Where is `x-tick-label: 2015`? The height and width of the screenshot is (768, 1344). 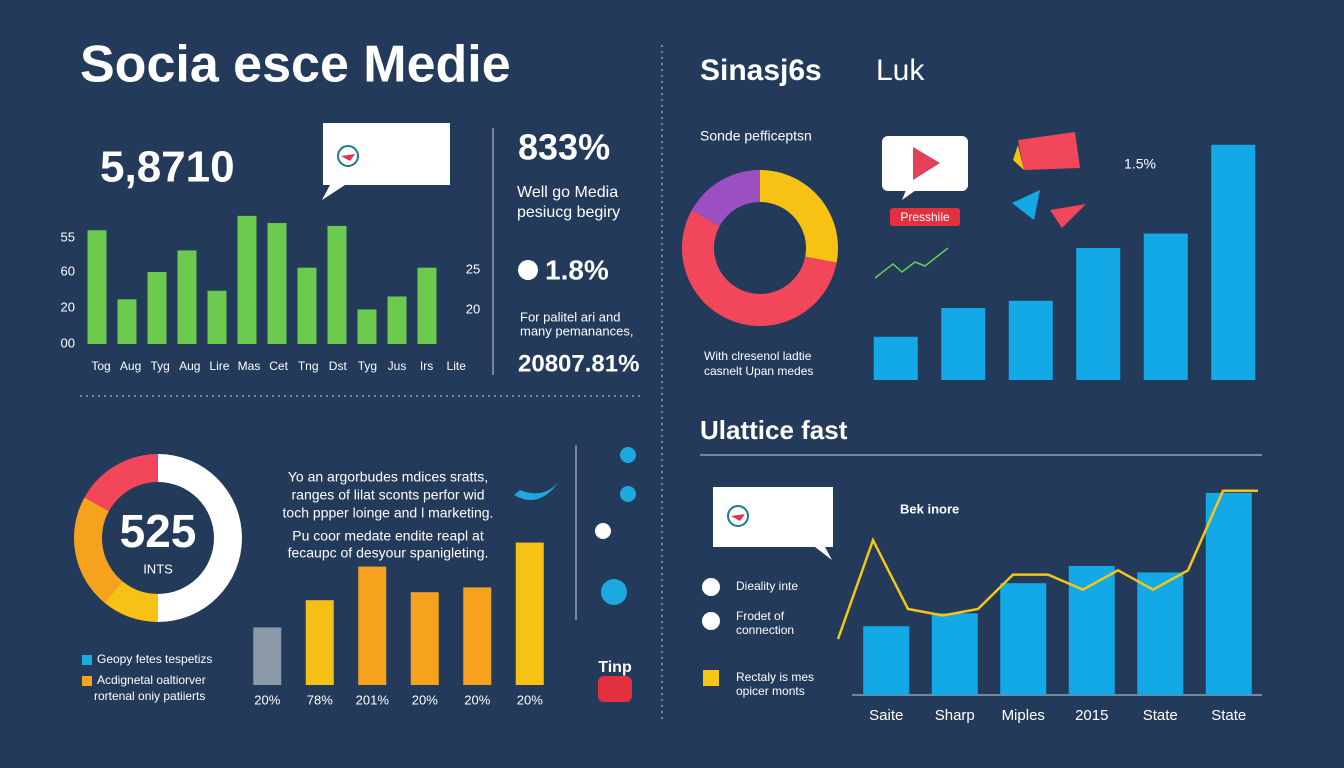
x-tick-label: 2015 is located at coordinates (1091, 715).